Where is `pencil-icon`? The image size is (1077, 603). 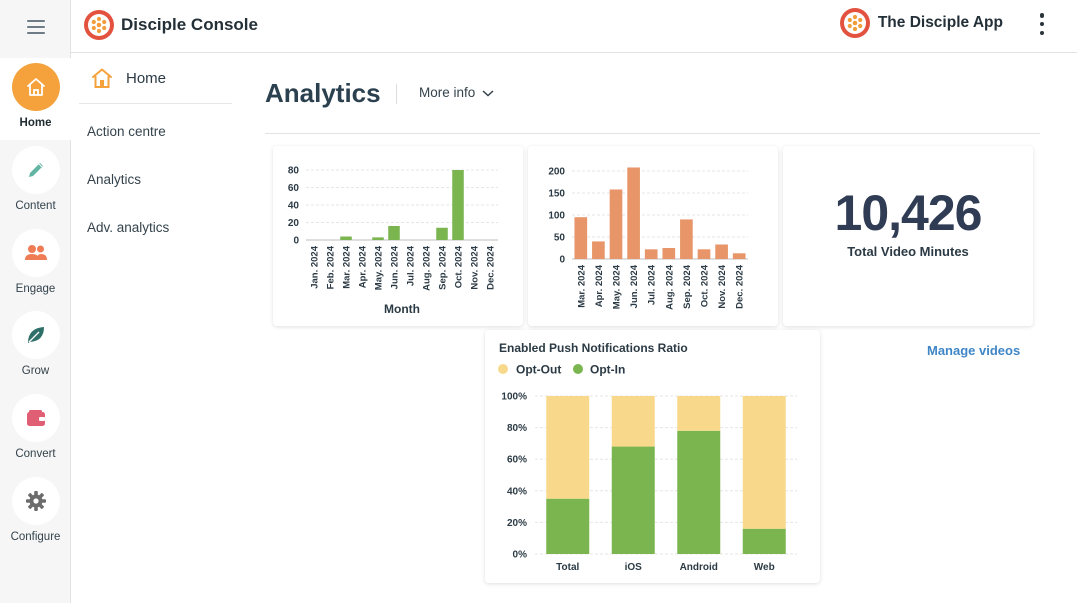
pencil-icon is located at coordinates (35, 170).